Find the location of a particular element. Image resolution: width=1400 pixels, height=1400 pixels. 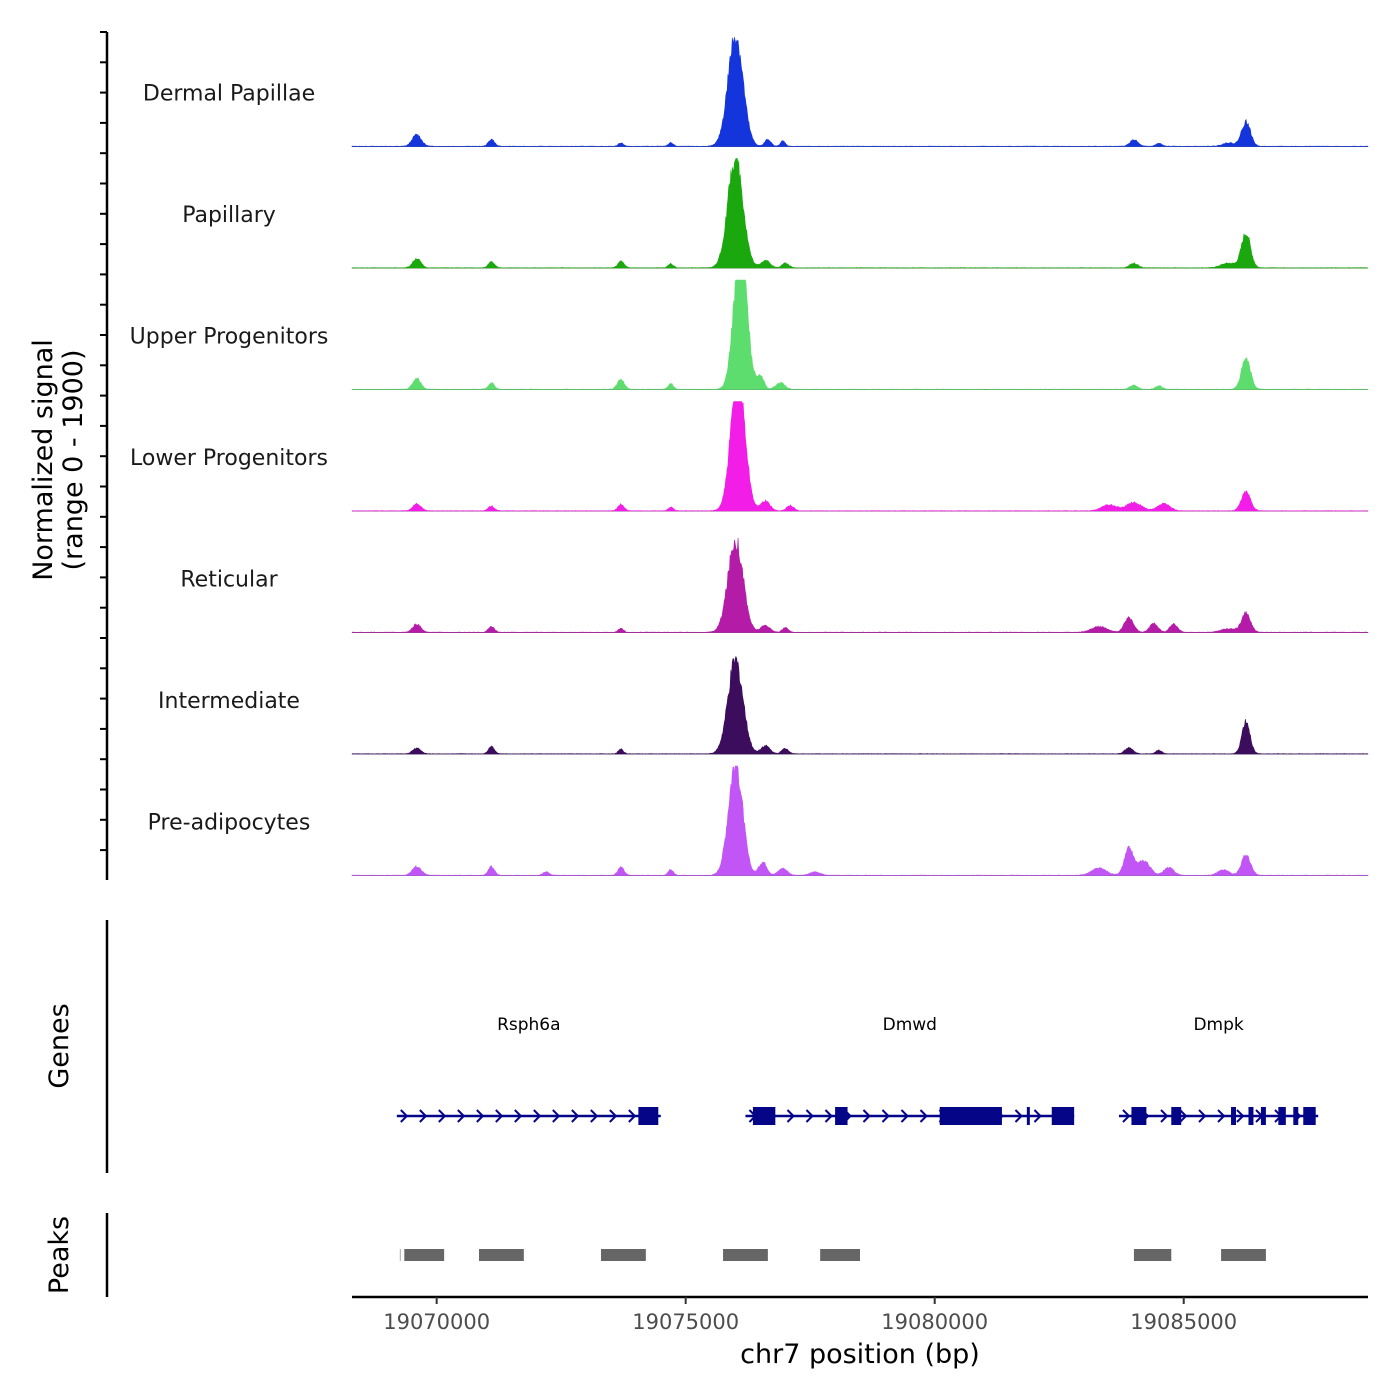

coverage-track-upper-progenitors: Upper Progenitors is located at coordinates (749, 334).